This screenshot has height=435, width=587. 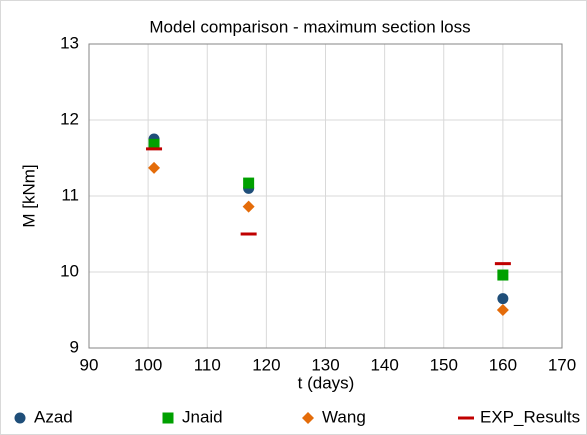 I want to click on y-tick-label: 12, so click(x=69, y=118).